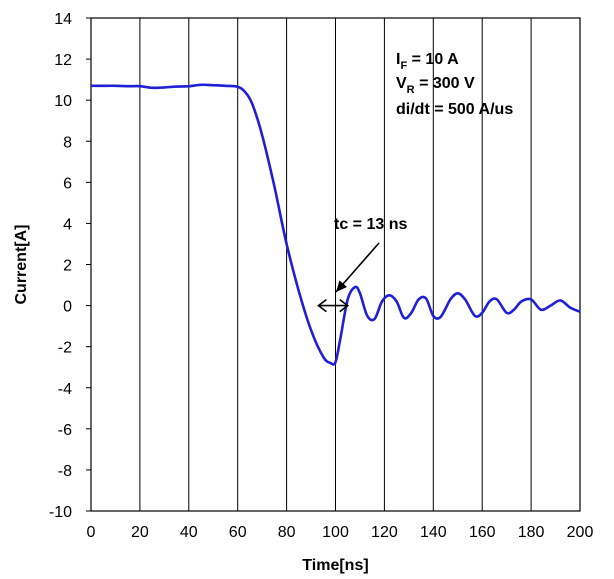 This screenshot has height=579, width=614. I want to click on x-tick-label: 180, so click(531, 532).